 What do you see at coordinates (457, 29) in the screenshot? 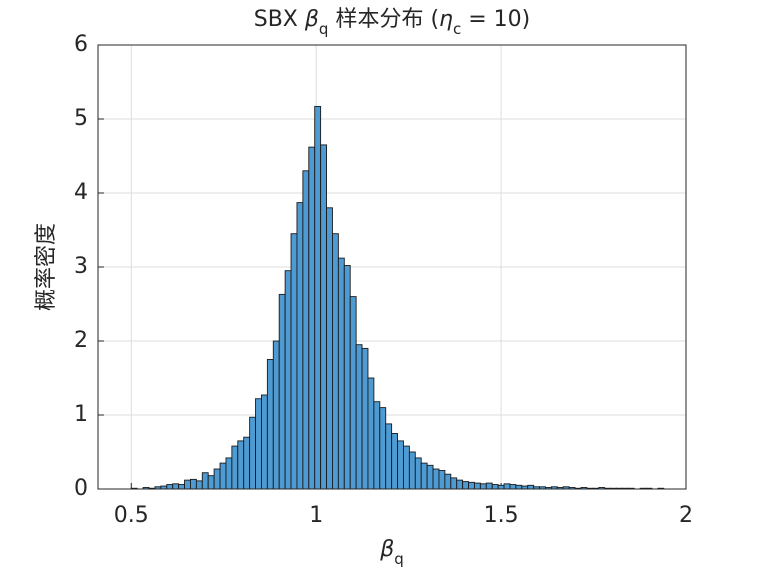
I see `text-segment: c` at bounding box center [457, 29].